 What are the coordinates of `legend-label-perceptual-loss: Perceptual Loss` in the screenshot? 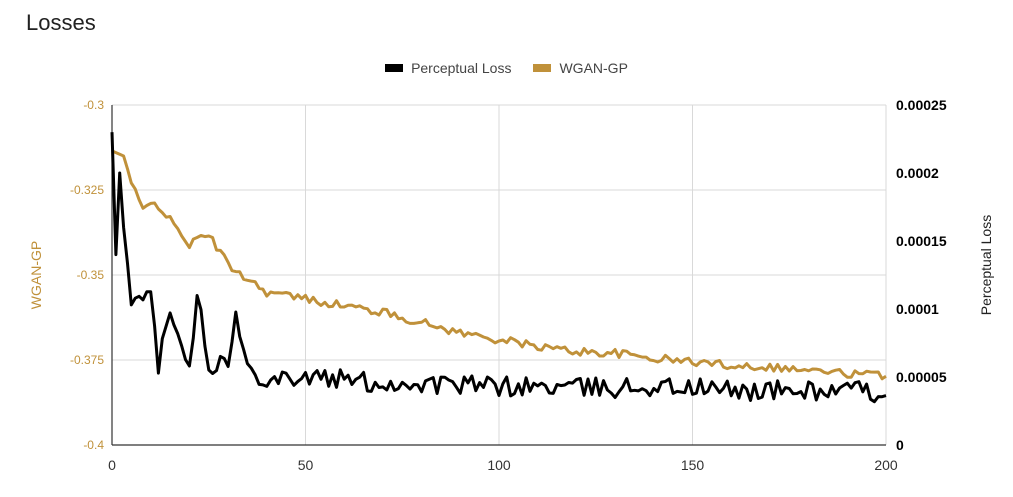 It's located at (461, 68).